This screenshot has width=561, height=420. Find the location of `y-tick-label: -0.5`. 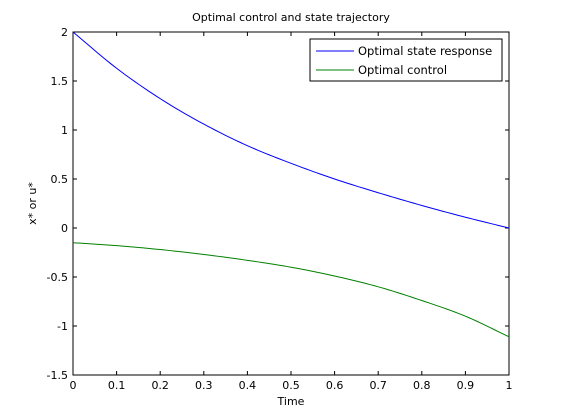

y-tick-label: -0.5 is located at coordinates (57, 277).